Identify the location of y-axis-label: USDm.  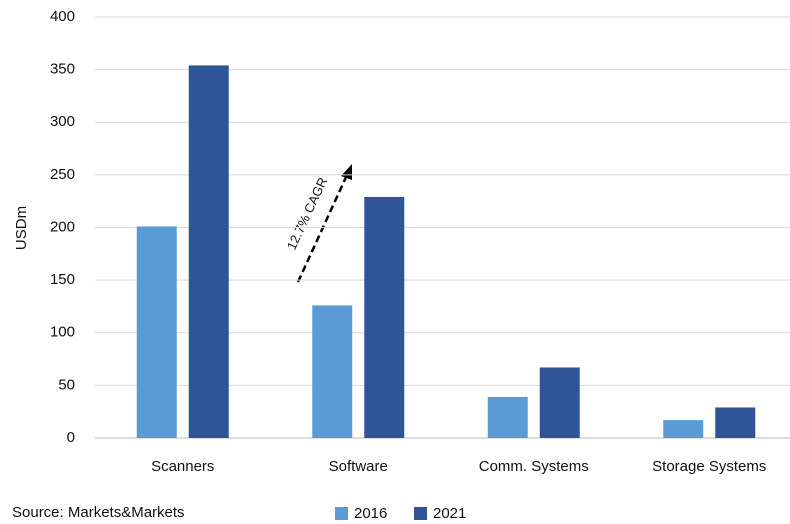
(21, 228).